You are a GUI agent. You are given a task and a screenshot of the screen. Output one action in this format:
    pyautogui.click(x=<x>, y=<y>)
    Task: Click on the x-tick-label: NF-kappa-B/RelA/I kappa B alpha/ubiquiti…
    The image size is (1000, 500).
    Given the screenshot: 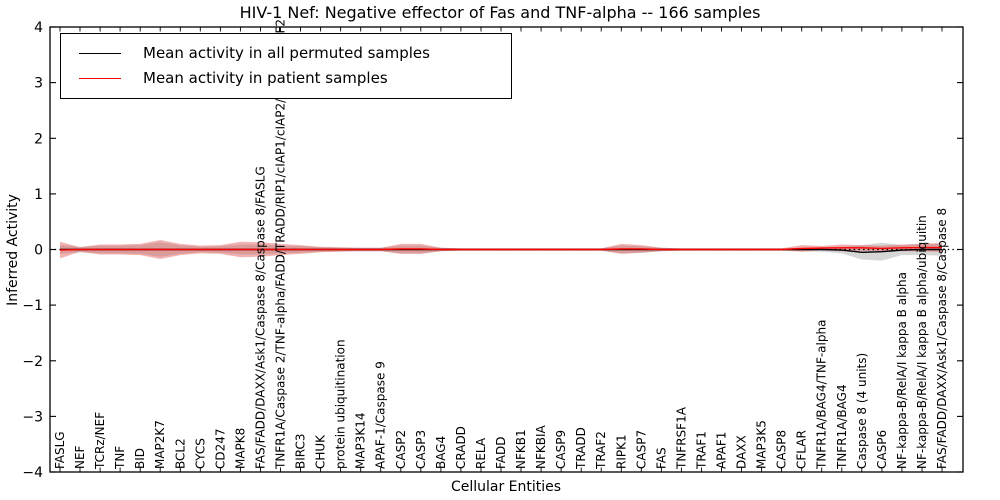 What is the action you would take?
    pyautogui.click(x=922, y=342)
    